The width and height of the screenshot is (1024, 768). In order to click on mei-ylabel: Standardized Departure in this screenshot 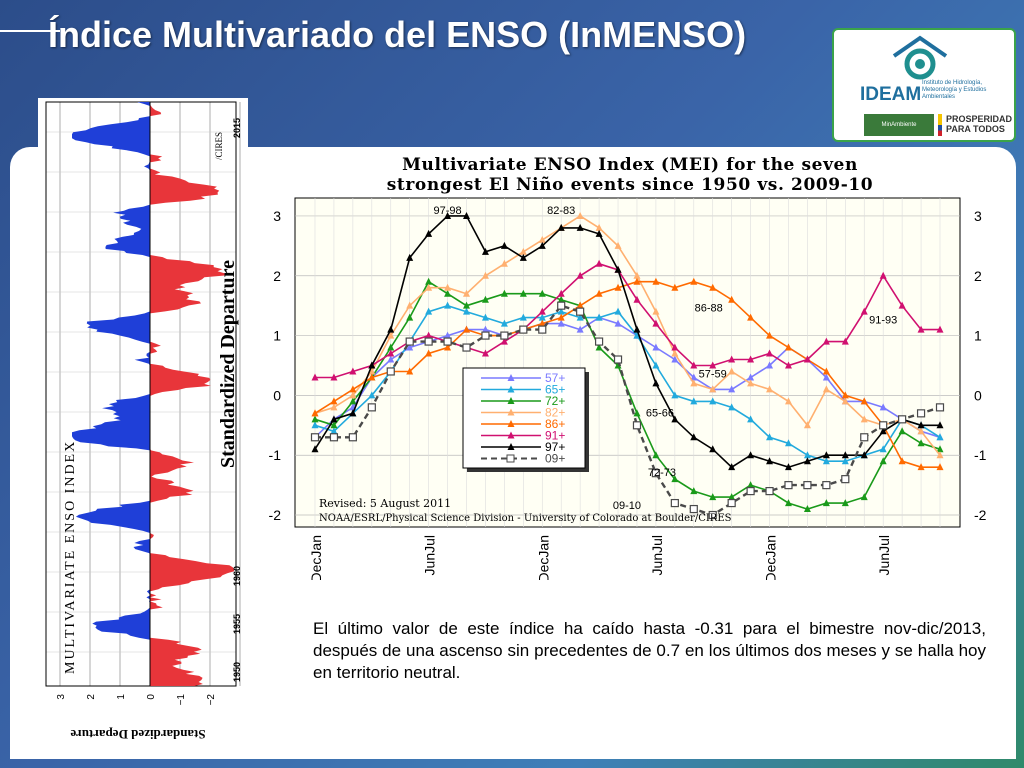, I will do `click(228, 364)`.